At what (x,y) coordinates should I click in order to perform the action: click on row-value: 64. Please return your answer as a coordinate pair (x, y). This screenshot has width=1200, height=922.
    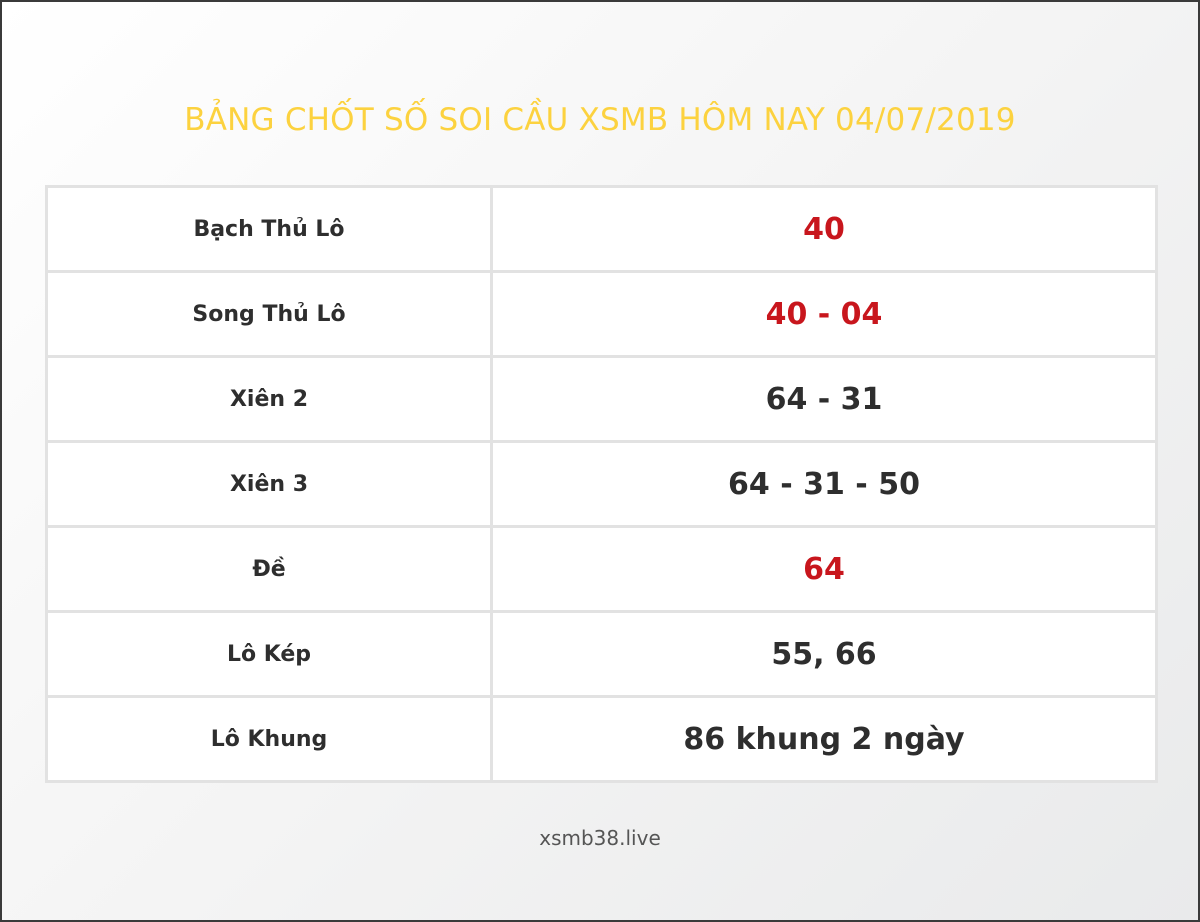
    Looking at the image, I should click on (824, 569).